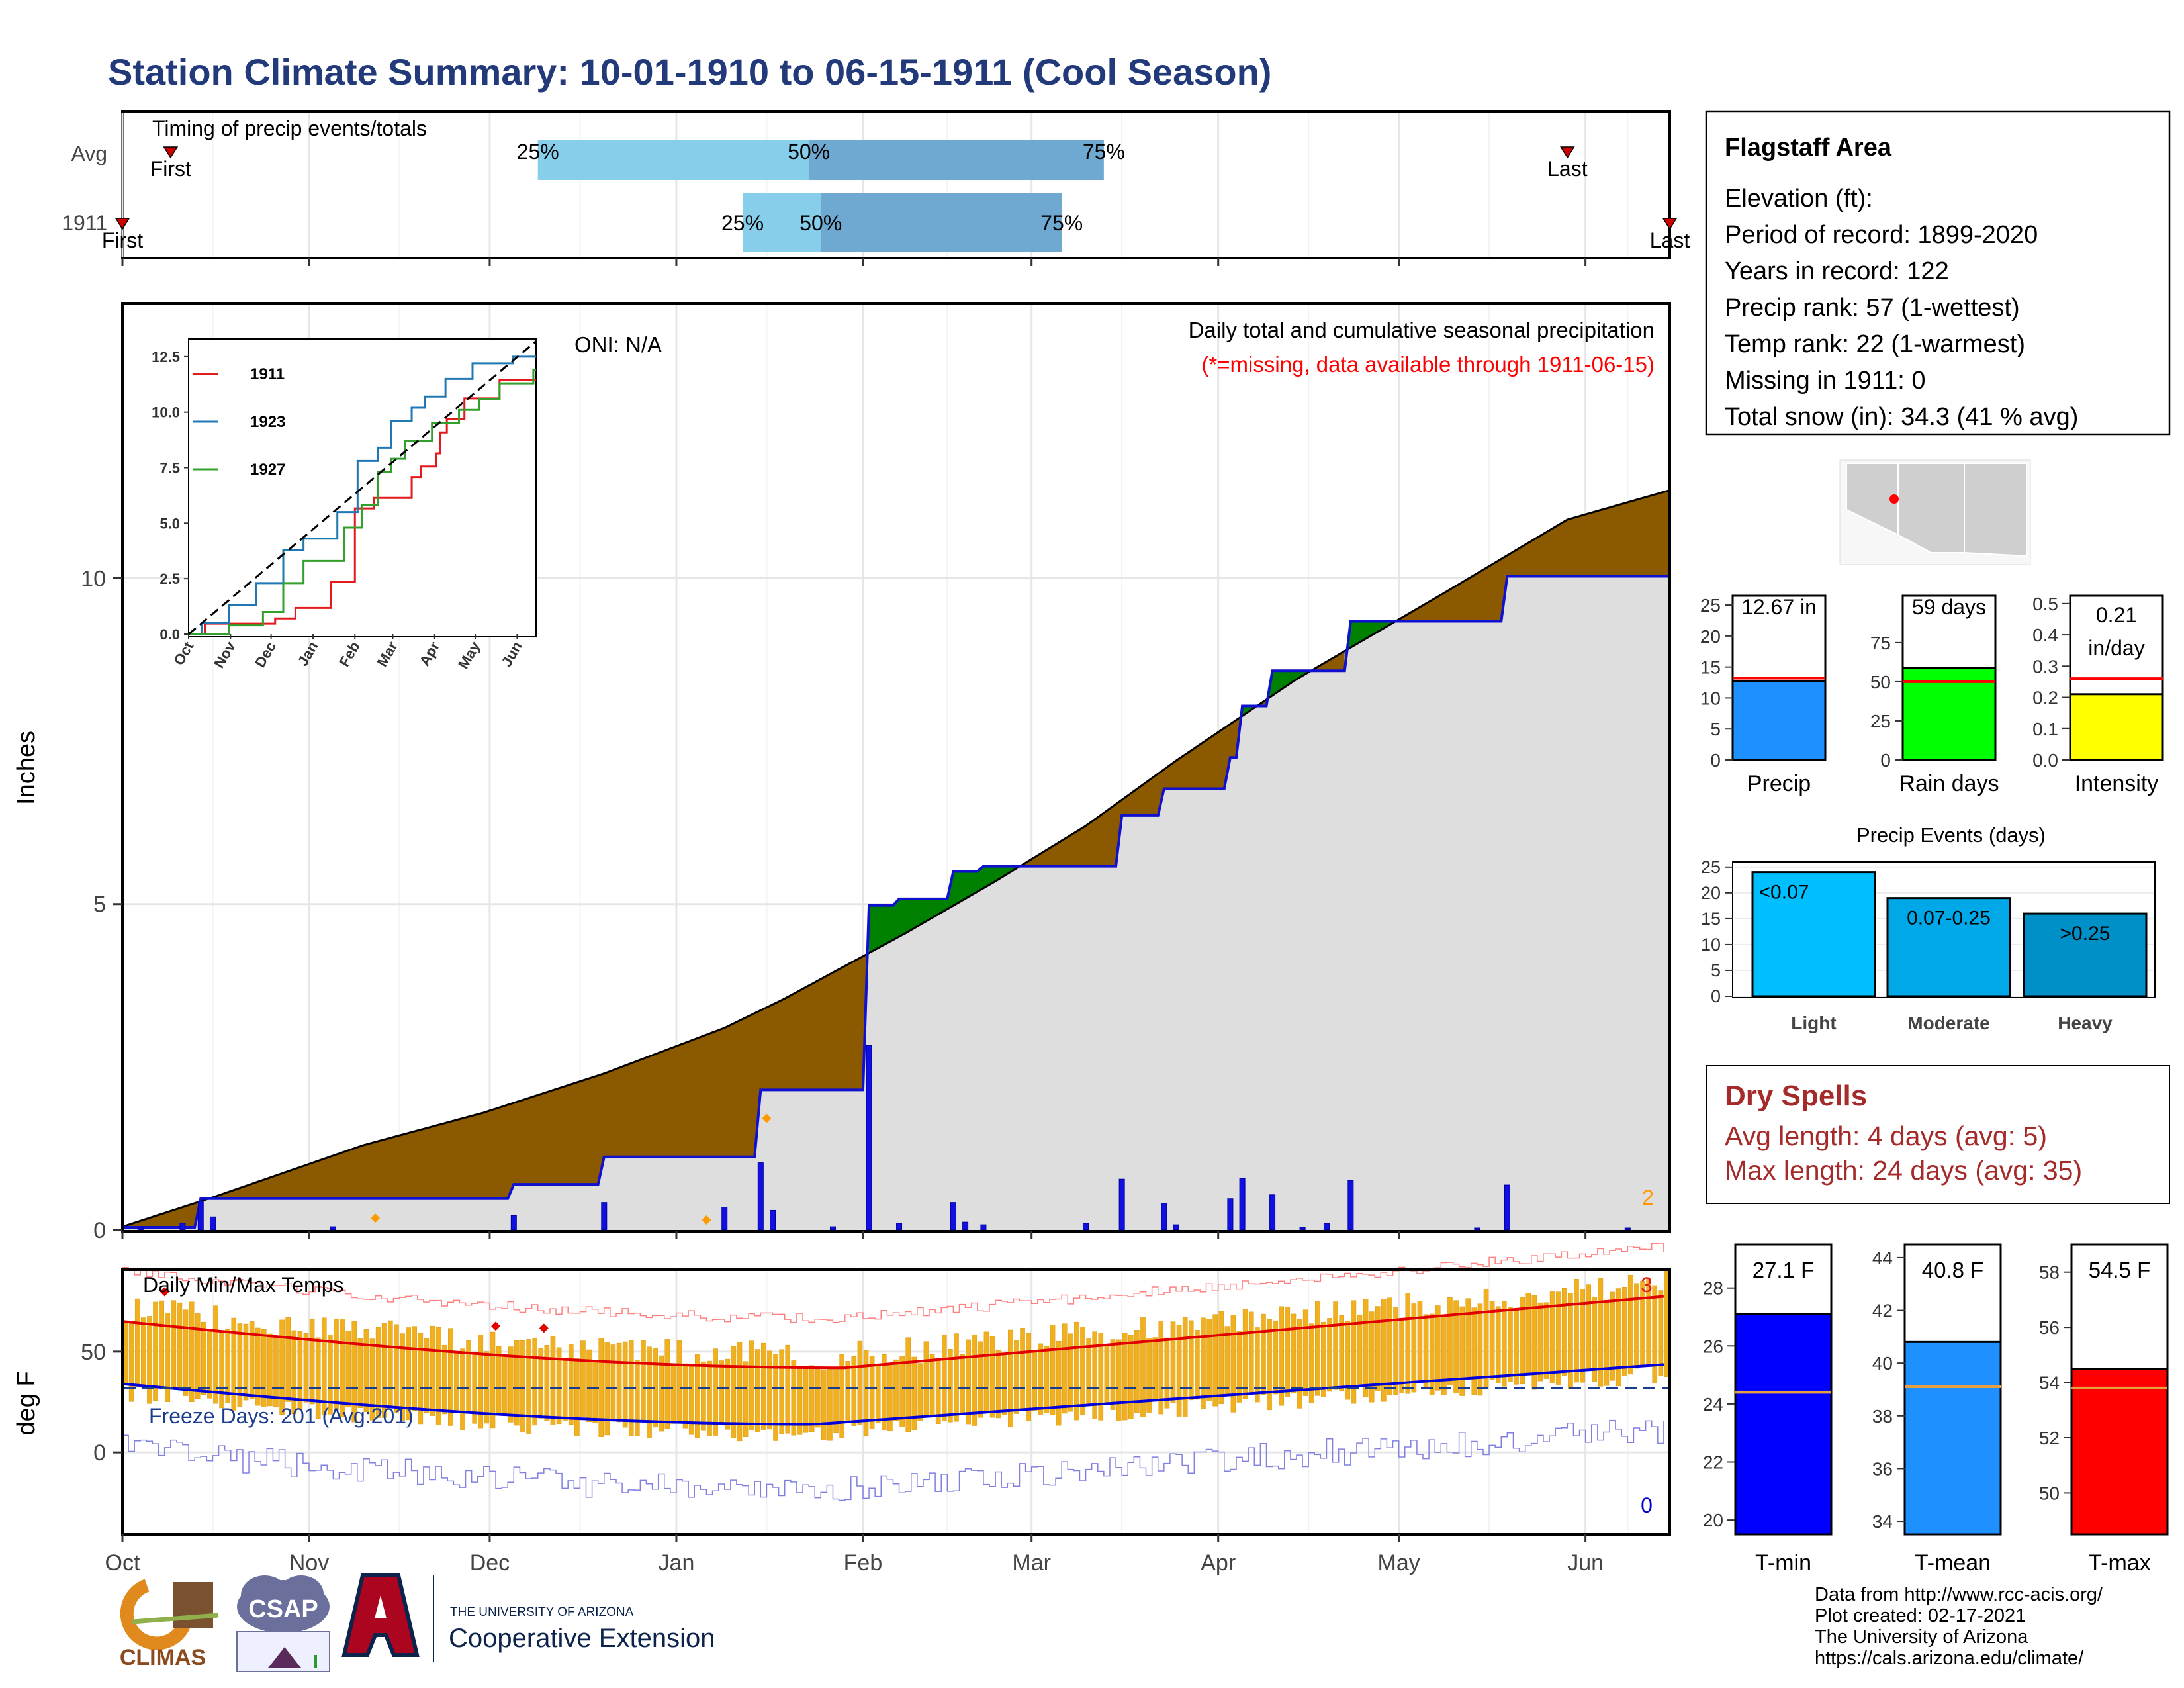 This screenshot has width=2184, height=1688. What do you see at coordinates (1949, 607) in the screenshot?
I see `summary-bar-value: 59 days` at bounding box center [1949, 607].